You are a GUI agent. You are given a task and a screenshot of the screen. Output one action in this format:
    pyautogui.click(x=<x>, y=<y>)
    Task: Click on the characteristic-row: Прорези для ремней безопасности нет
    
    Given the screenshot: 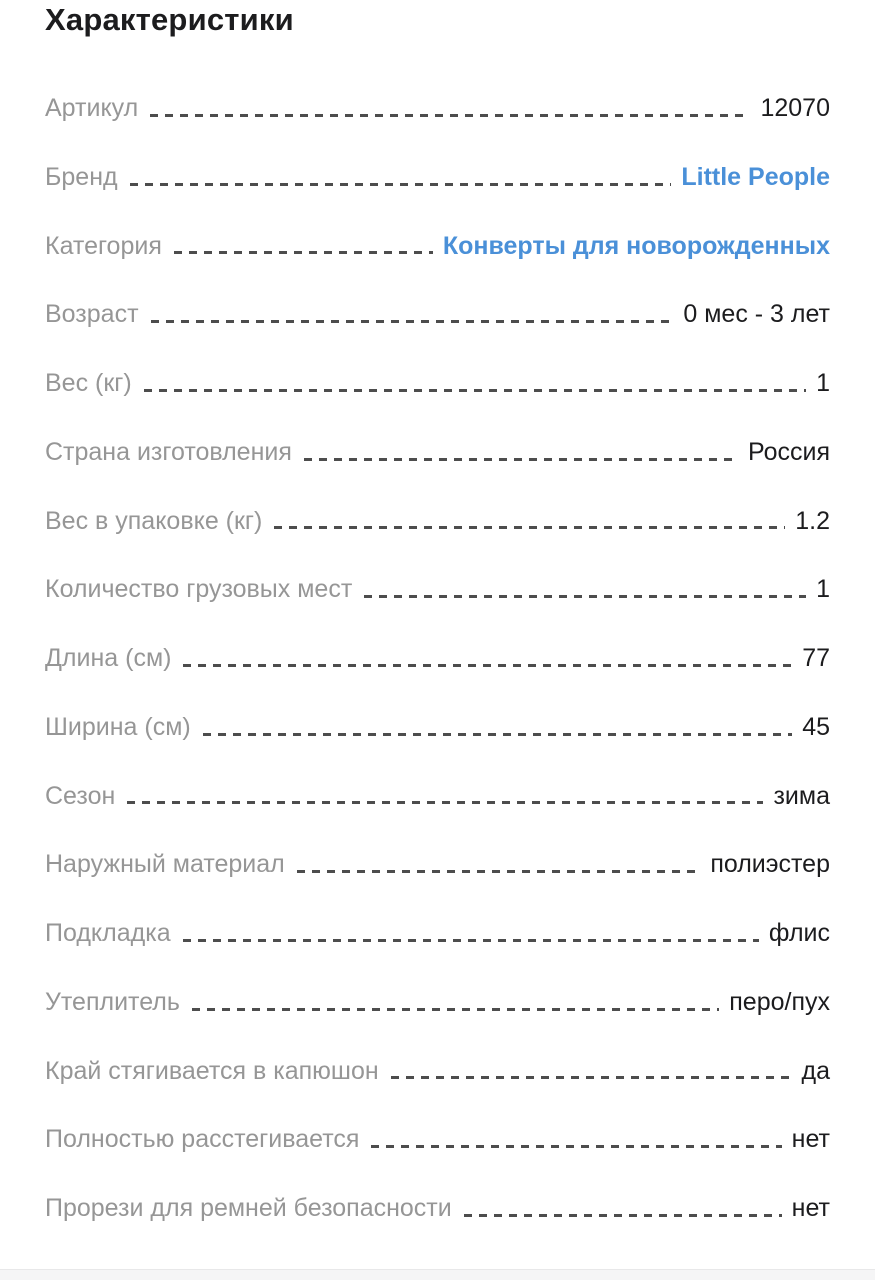 What is the action you would take?
    pyautogui.click(x=437, y=1208)
    